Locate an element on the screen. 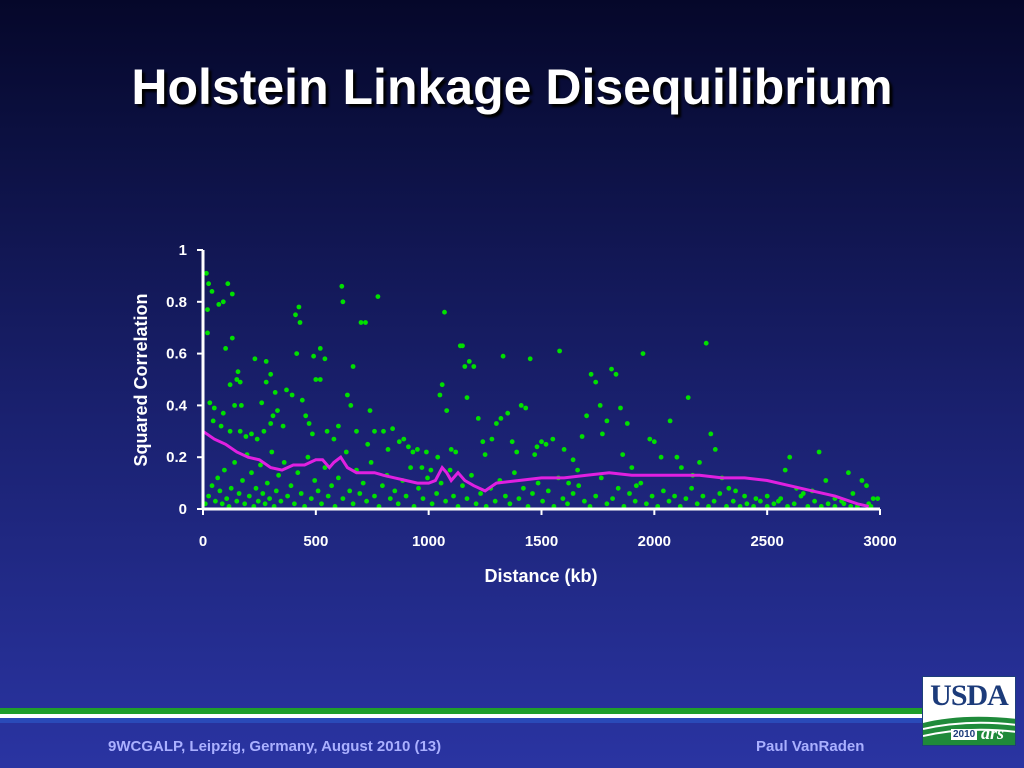 This screenshot has width=1024, height=768. x-tick-label: 0 is located at coordinates (203, 541).